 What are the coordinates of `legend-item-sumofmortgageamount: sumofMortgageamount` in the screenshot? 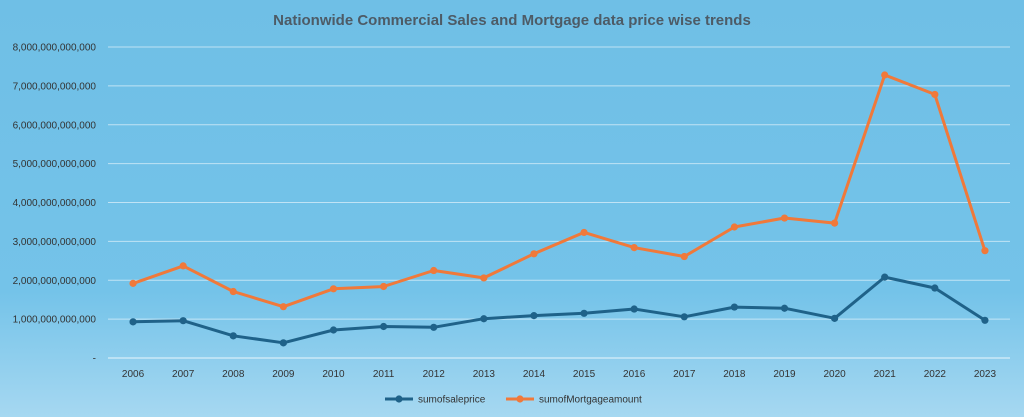 It's located at (574, 400).